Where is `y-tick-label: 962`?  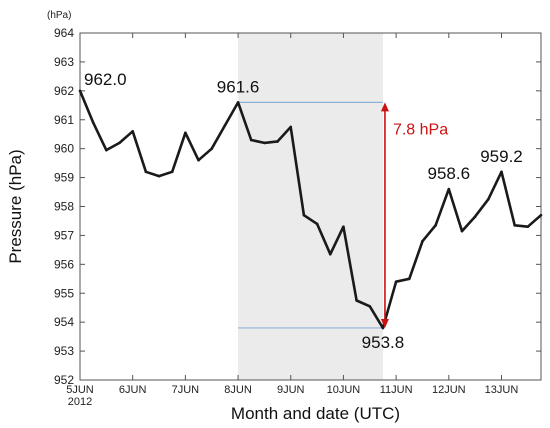
y-tick-label: 962 is located at coordinates (64, 91).